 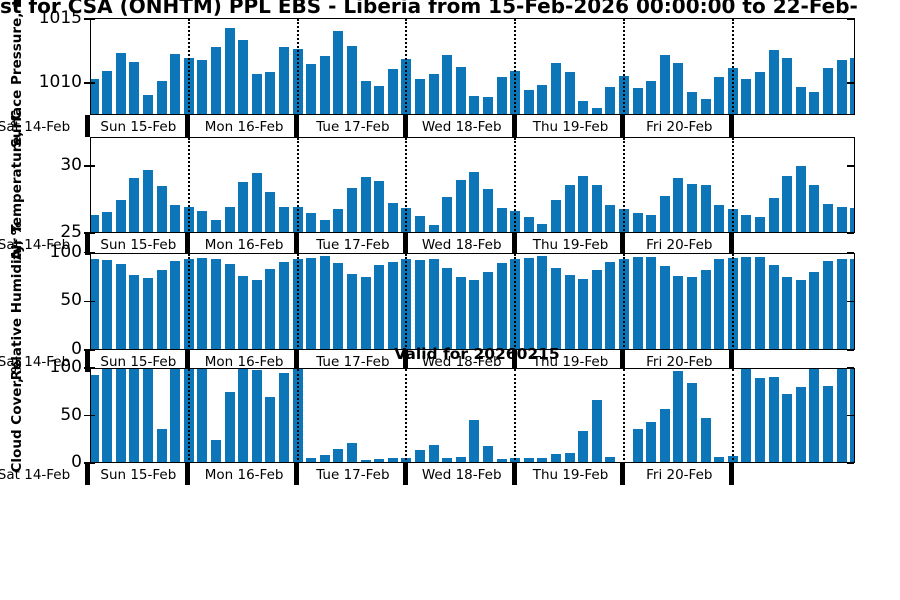 What do you see at coordinates (76, 348) in the screenshot?
I see `y-tick-label: 0` at bounding box center [76, 348].